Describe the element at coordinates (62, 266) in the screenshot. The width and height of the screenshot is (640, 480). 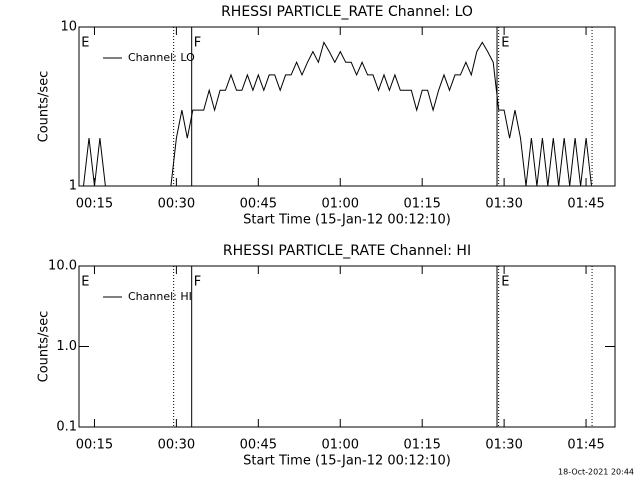
I see `y-tick-label: 10.0` at that location.